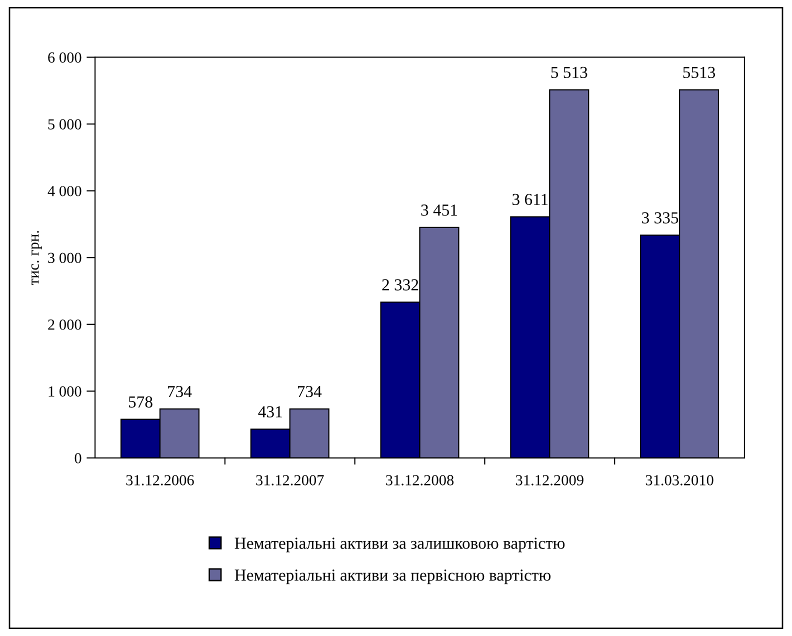 This screenshot has height=636, width=792. I want to click on x-tick-label: 31.12.2007, so click(290, 480).